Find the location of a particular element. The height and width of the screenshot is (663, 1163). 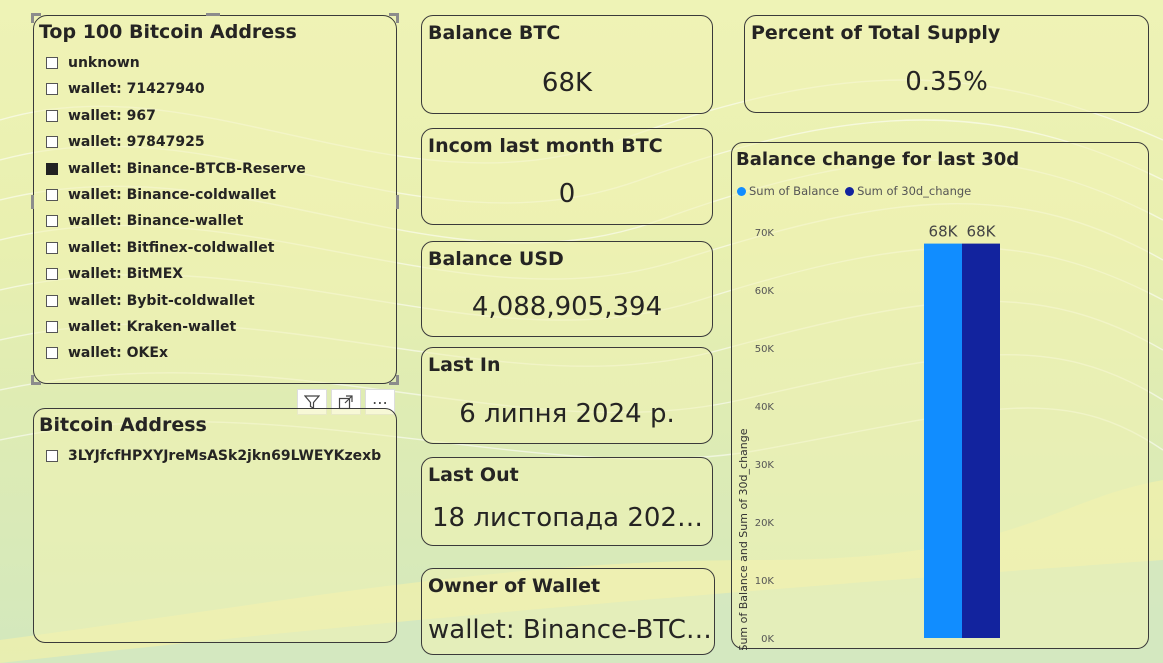

resize-handle-top is located at coordinates (213, 14).